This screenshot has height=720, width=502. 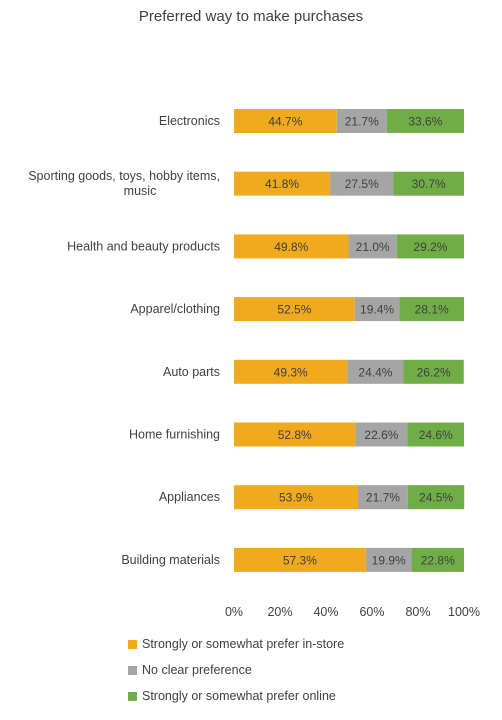 I want to click on data-label-electronics-strongly-or-somewhat-prefer-in-store: 44.7%, so click(x=285, y=122).